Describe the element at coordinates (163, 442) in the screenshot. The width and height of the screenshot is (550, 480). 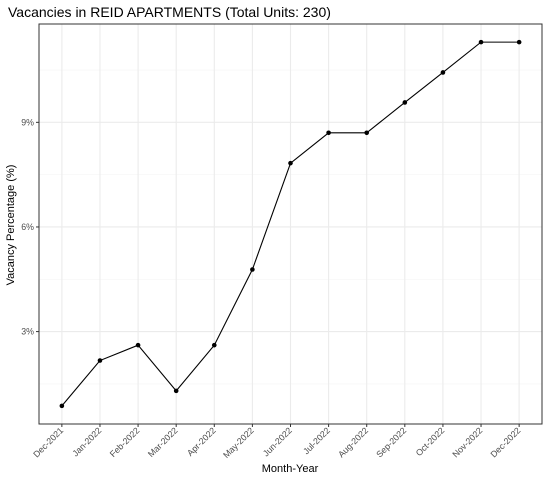
I see `x-tick-label: Mar-2022` at that location.